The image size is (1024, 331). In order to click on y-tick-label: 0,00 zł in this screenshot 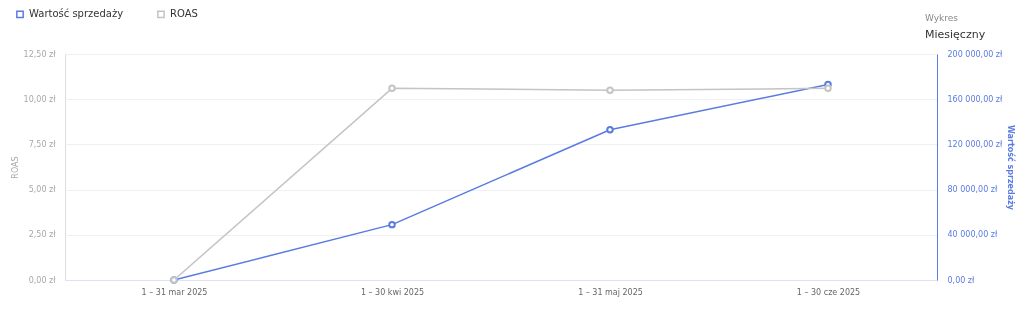, I will do `click(42, 280)`.